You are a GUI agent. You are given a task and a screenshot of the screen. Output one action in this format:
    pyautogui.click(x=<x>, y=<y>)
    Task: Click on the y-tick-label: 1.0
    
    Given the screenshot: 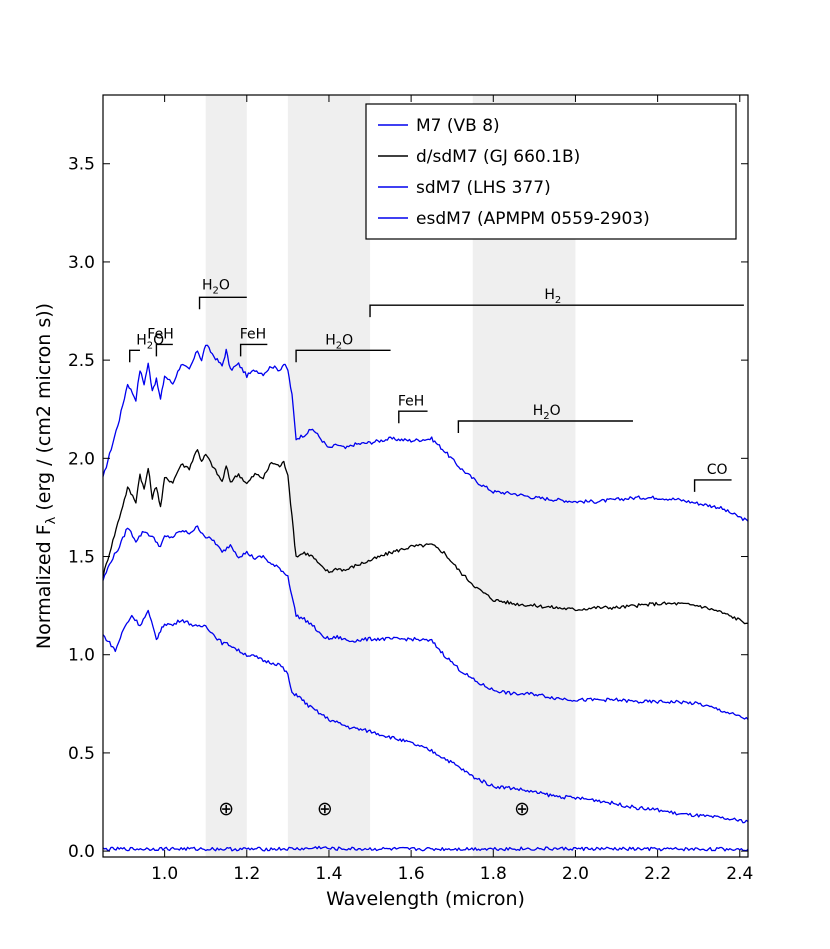 What is the action you would take?
    pyautogui.click(x=81, y=656)
    